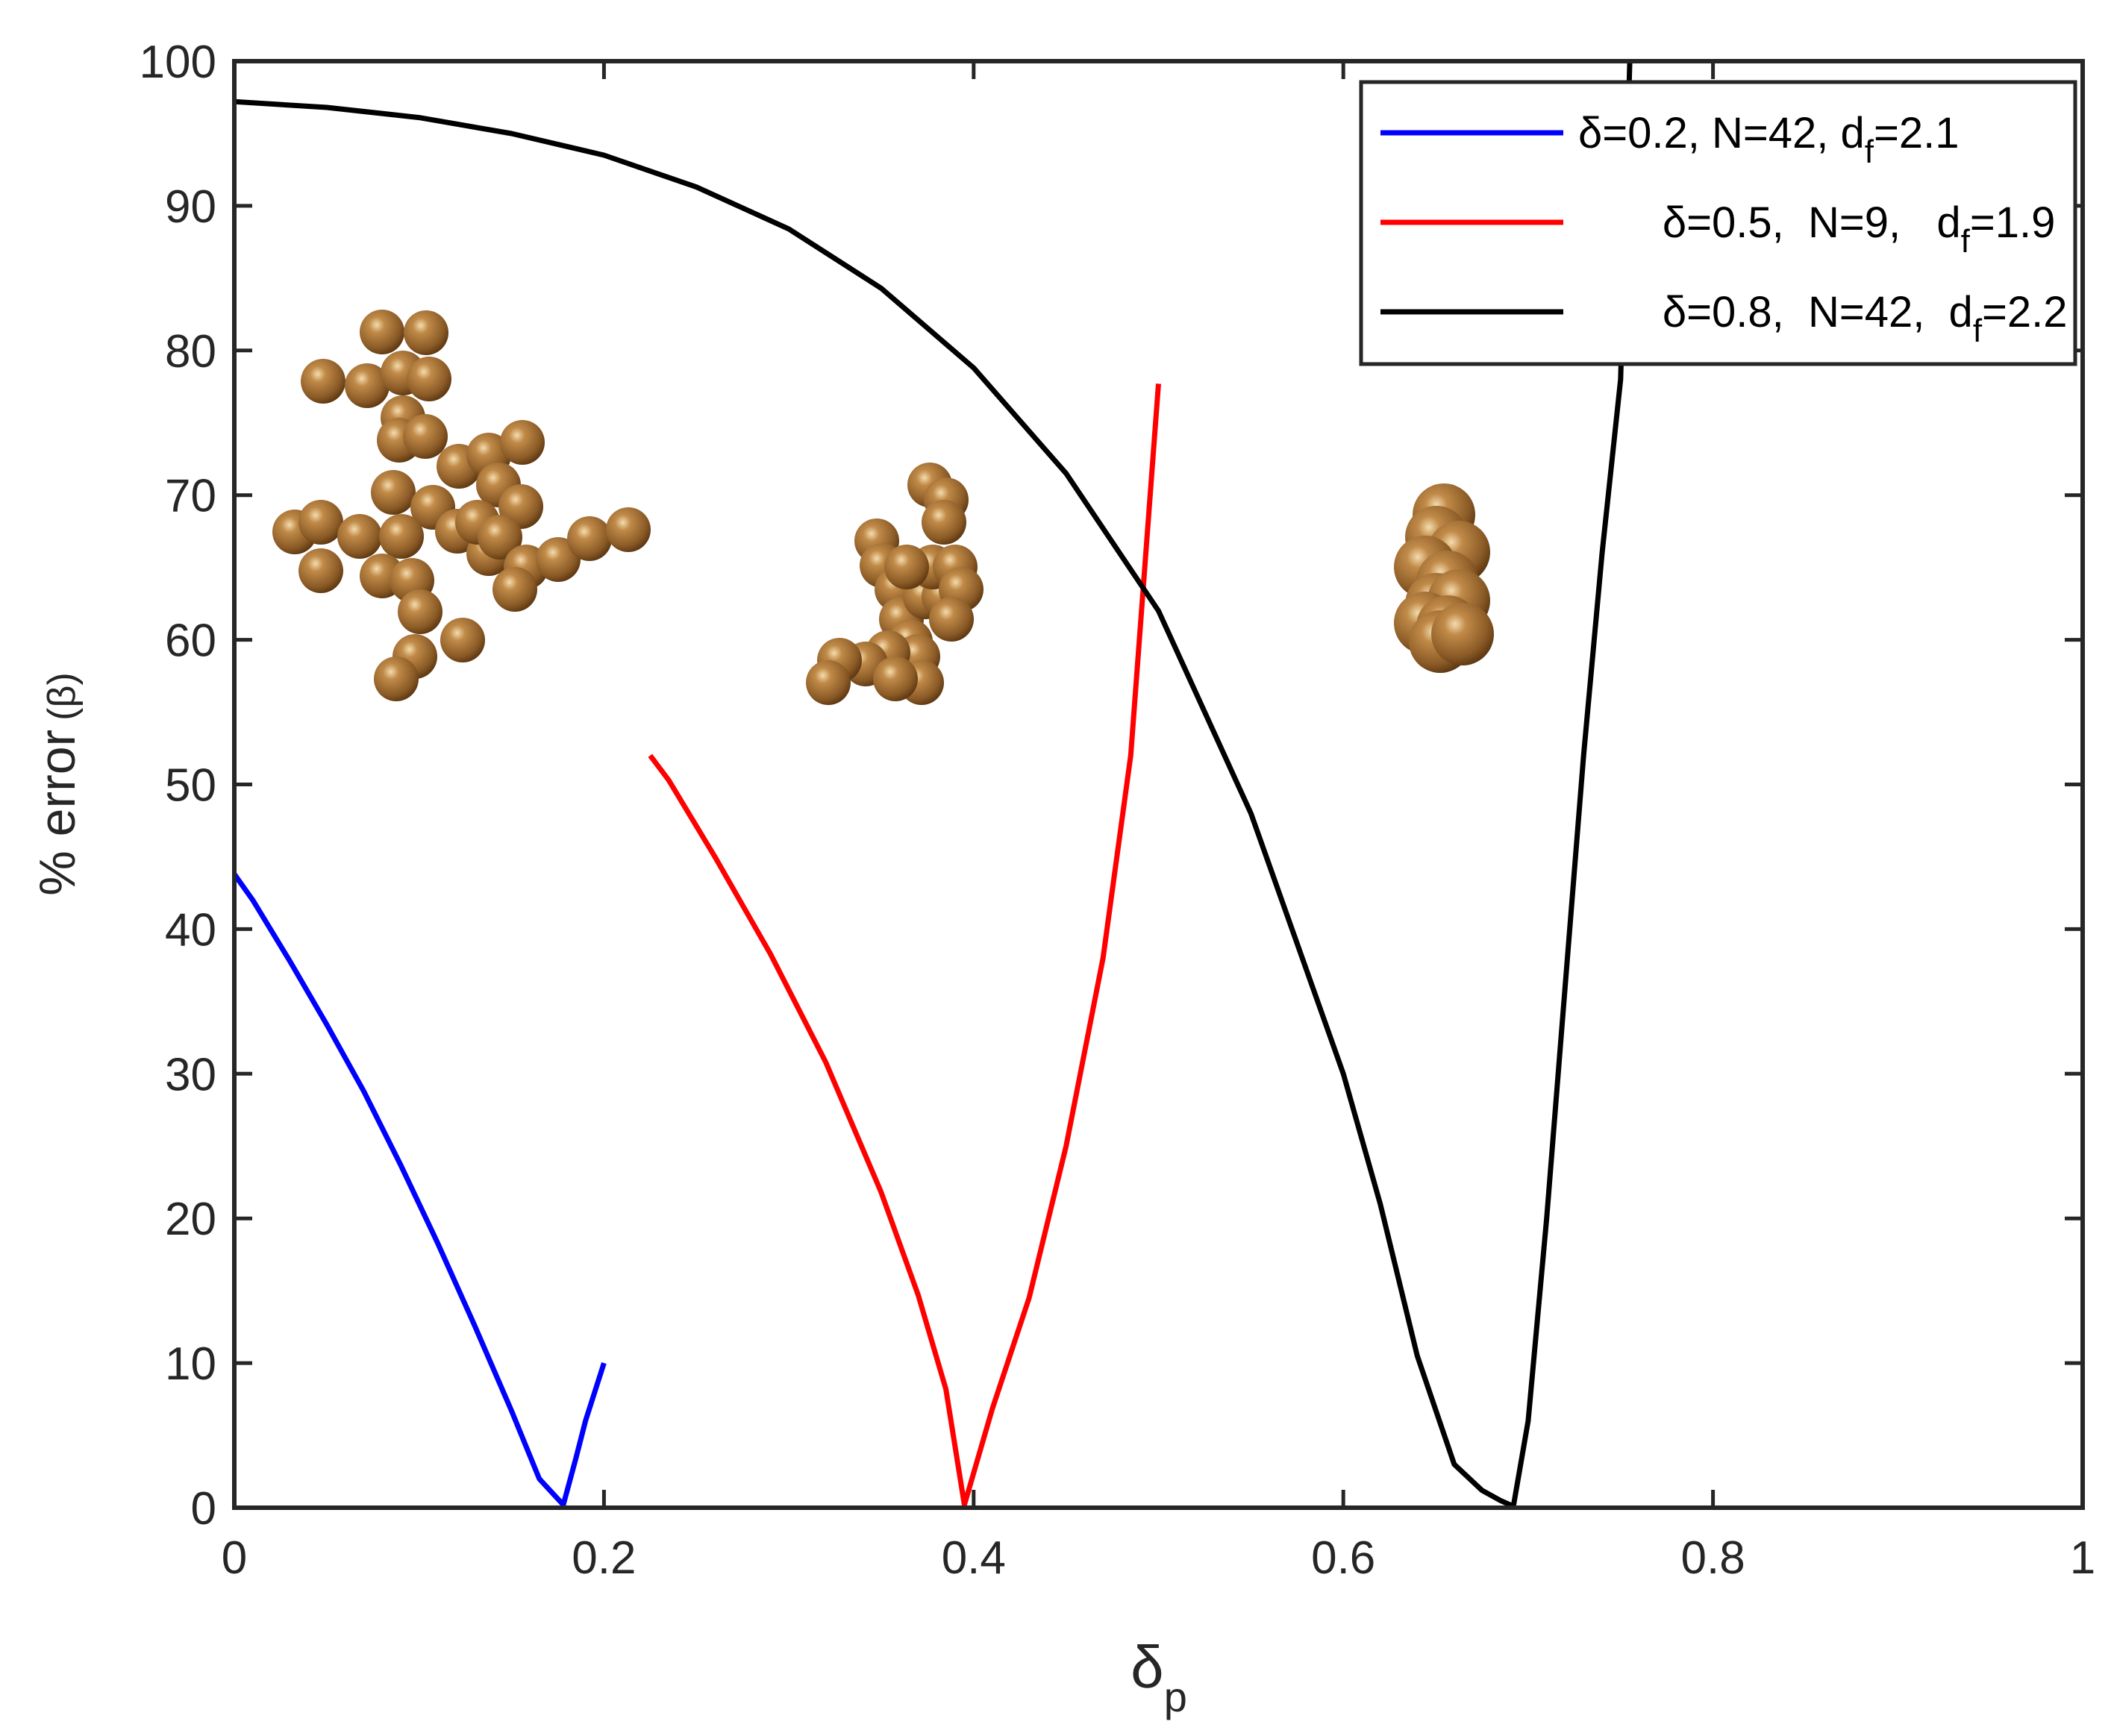  I want to click on legend-label-0: δ=0.2, N=42, df=2.1, so click(1769, 140).